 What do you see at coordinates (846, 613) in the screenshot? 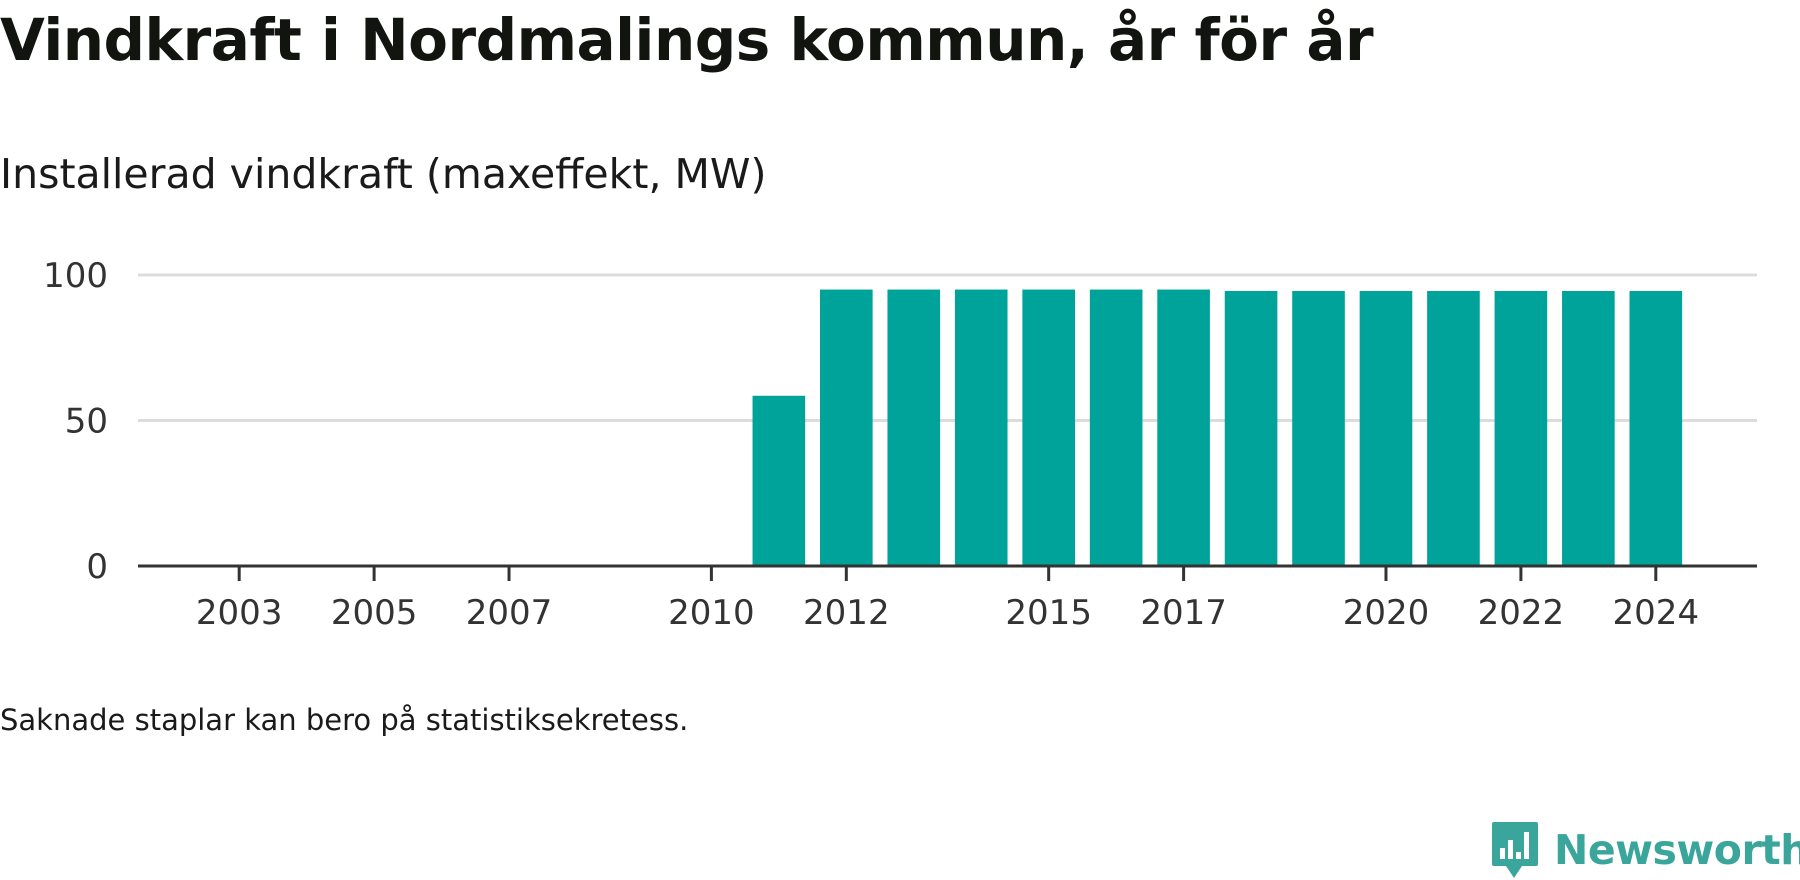
I see `x-tick-label: 2012` at bounding box center [846, 613].